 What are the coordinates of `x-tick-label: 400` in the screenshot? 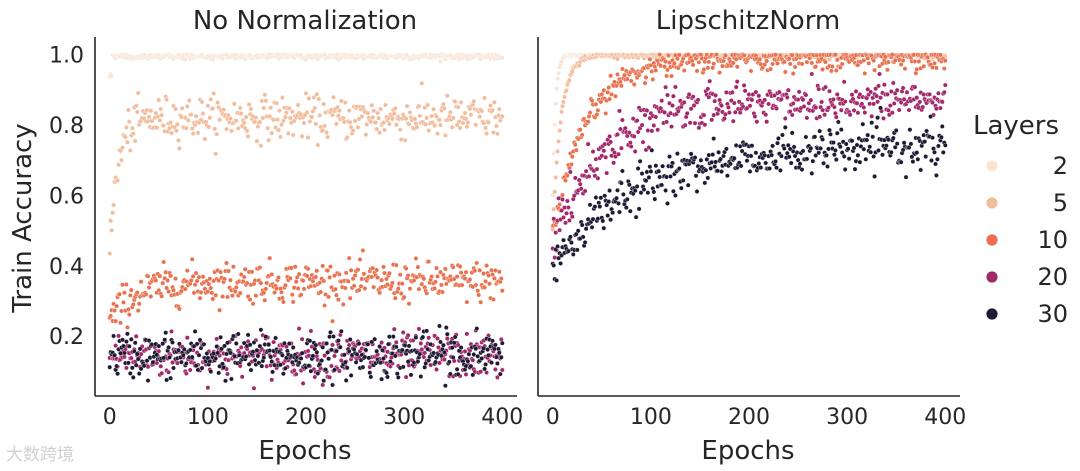 It's located at (945, 417).